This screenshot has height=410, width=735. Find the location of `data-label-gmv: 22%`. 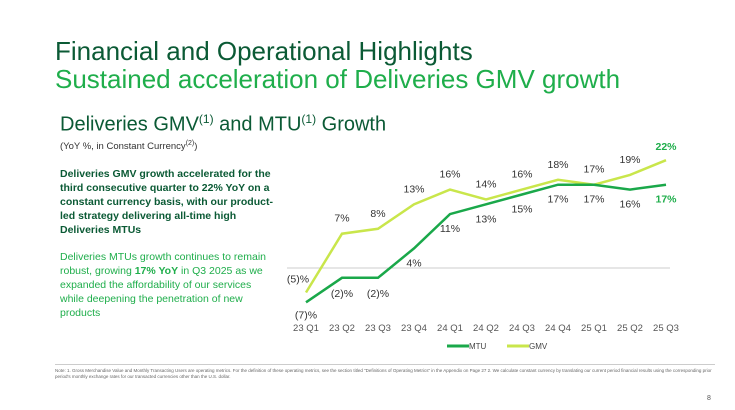

data-label-gmv: 22% is located at coordinates (666, 147).